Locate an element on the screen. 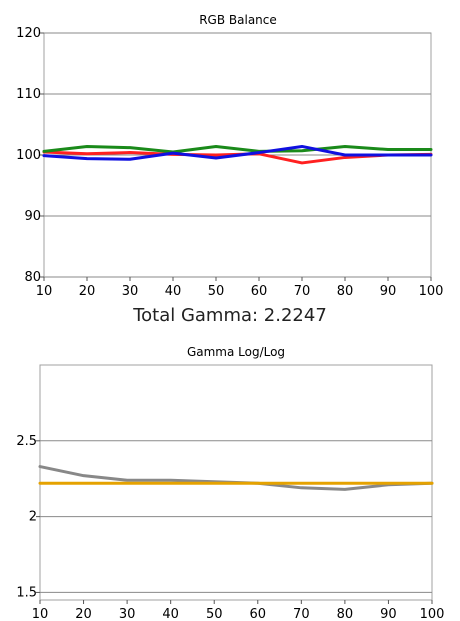 The image size is (460, 621). y-tick-label: 110 is located at coordinates (28, 94).